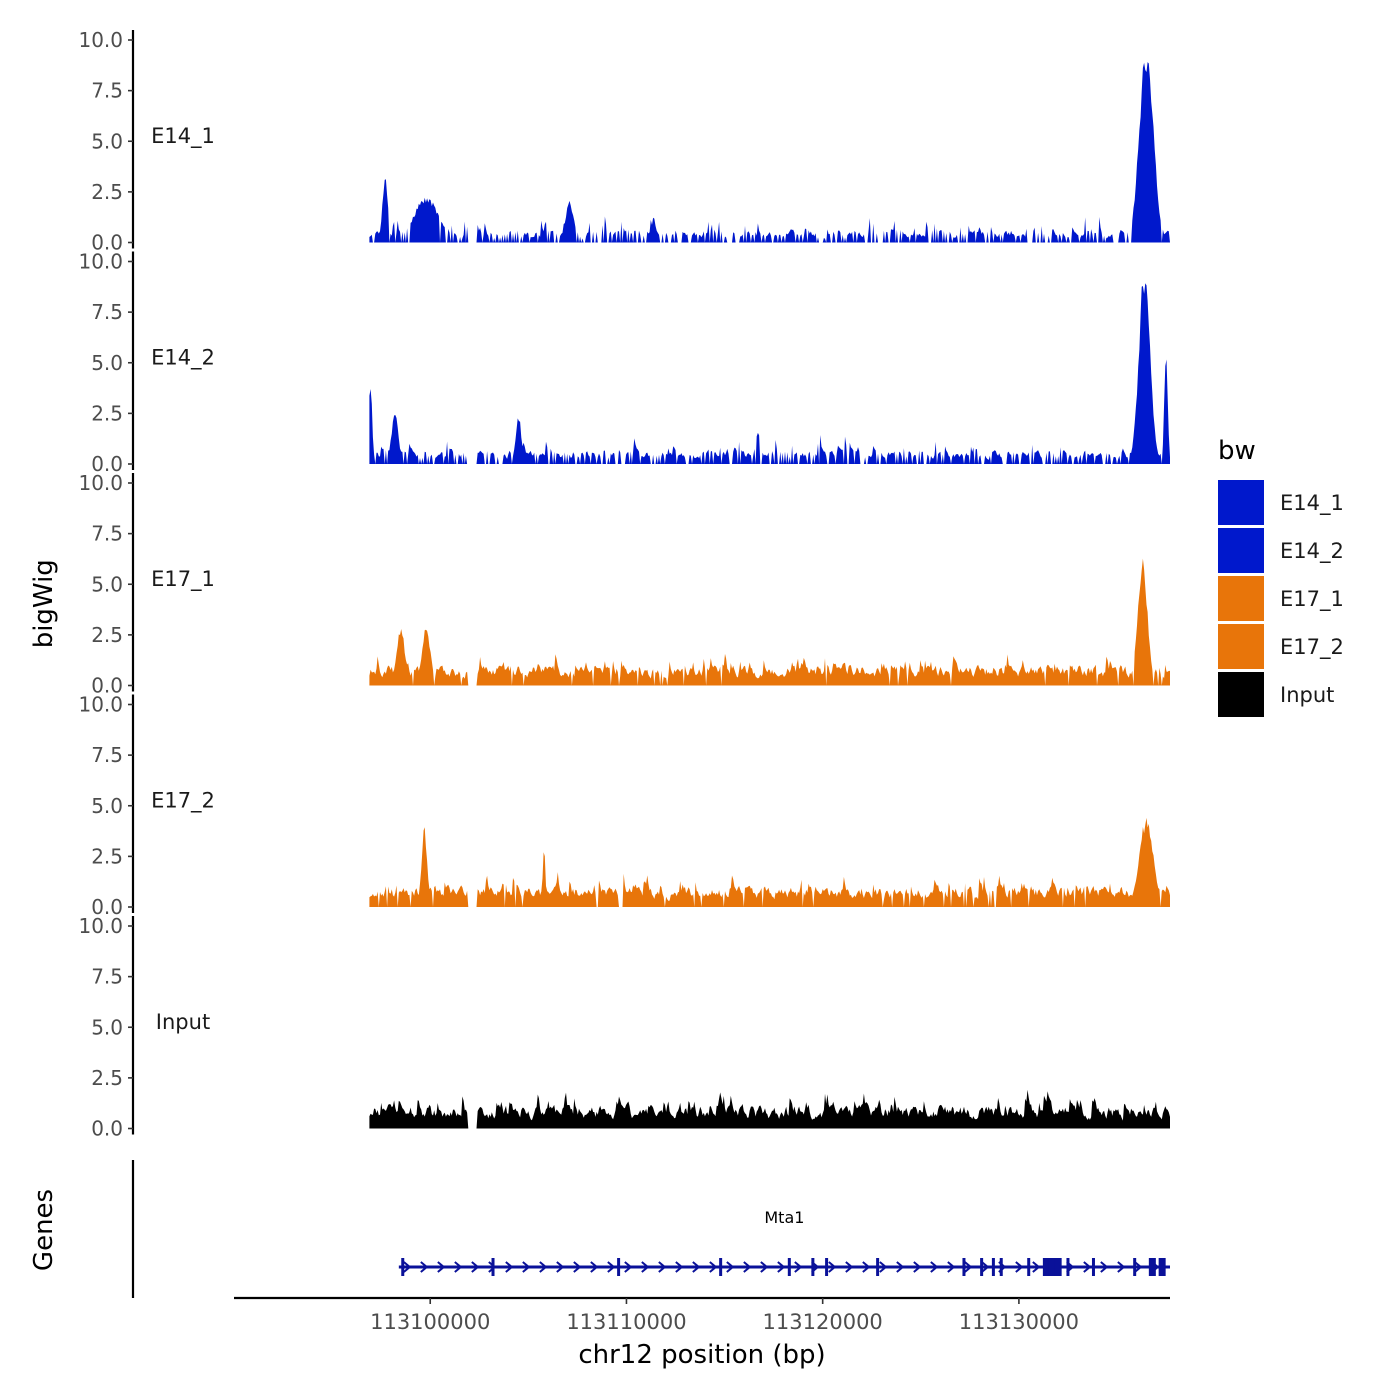 This screenshot has height=1400, width=1400. I want to click on track-e17-2: 0.0 2.5 5.0 7.5 10.0 E17_2, so click(624, 806).